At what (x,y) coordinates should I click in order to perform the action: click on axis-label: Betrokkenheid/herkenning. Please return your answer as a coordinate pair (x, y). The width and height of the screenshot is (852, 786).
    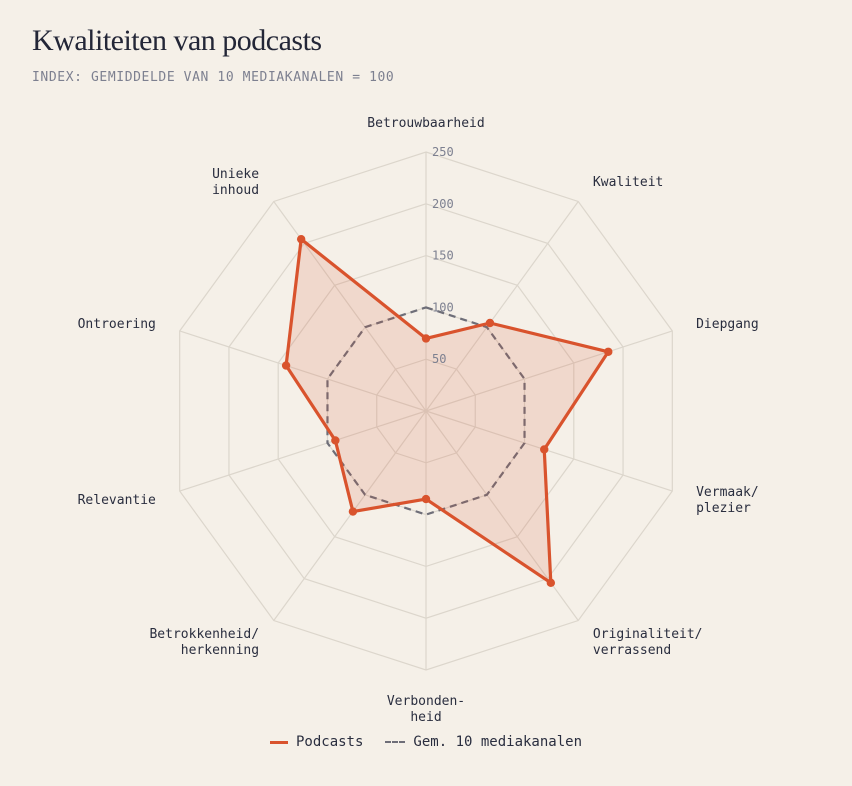
    Looking at the image, I should click on (204, 642).